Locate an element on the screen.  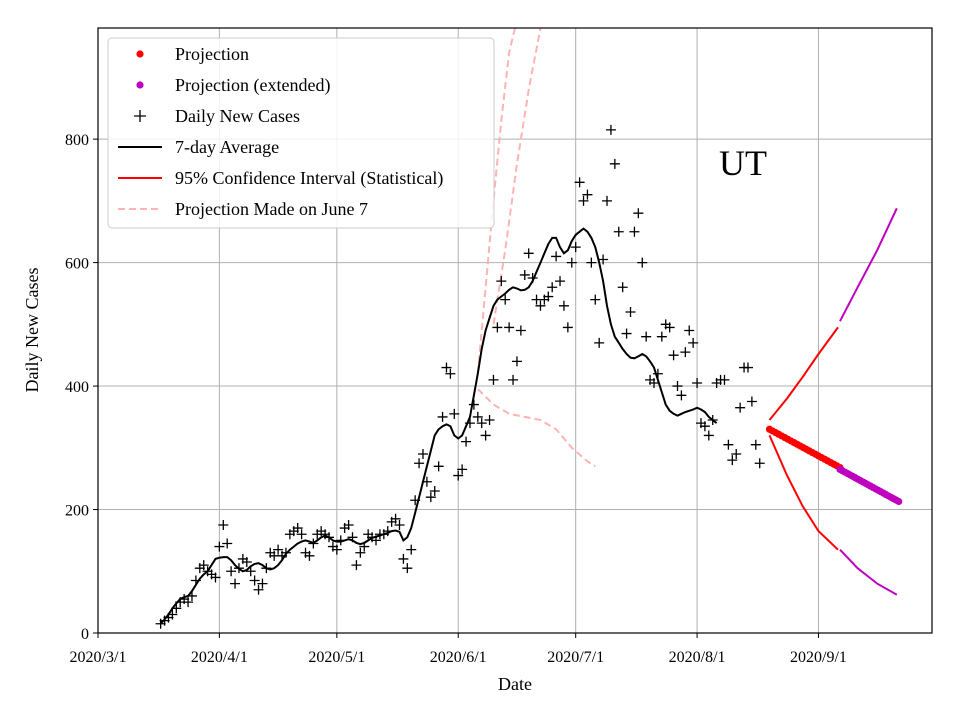
confidence-interval-upper-line is located at coordinates (803, 373).